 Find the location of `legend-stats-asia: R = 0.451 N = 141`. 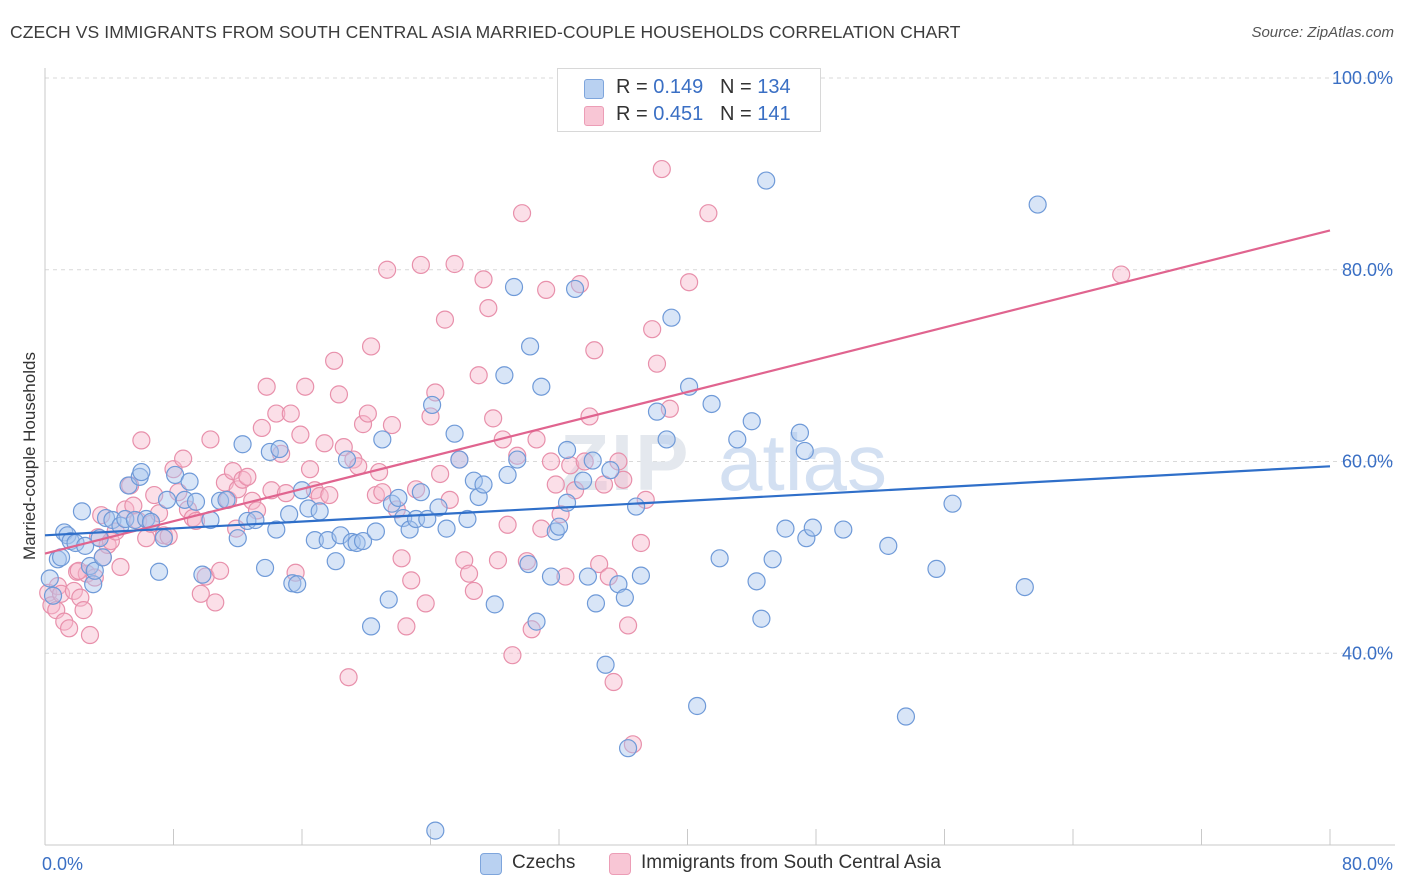

legend-stats-asia: R = 0.451 N = 141 is located at coordinates (703, 114).